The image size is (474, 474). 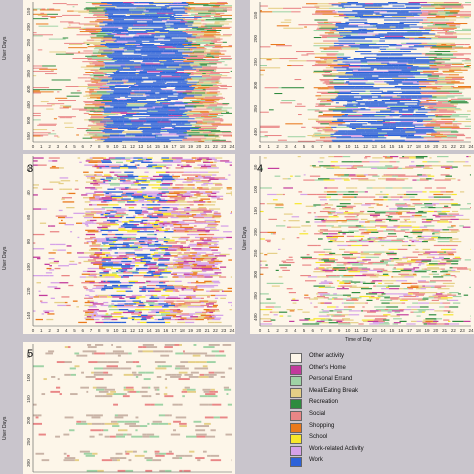 I want to click on y-tick-label: 400, so click(x=255, y=132).